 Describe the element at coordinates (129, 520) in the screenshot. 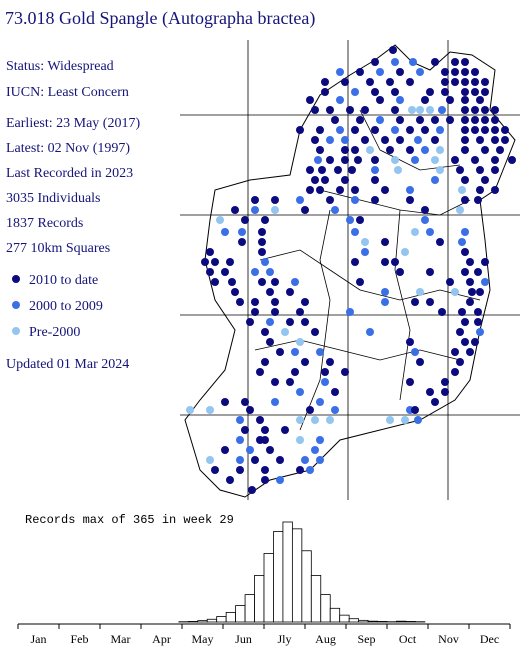

I see `histogram-title: Records max of 365 in week 29` at that location.